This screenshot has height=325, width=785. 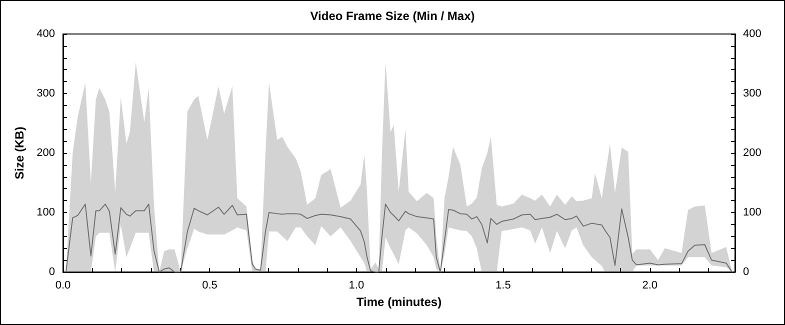 I want to click on y-tick-label: 400, so click(x=45, y=34).